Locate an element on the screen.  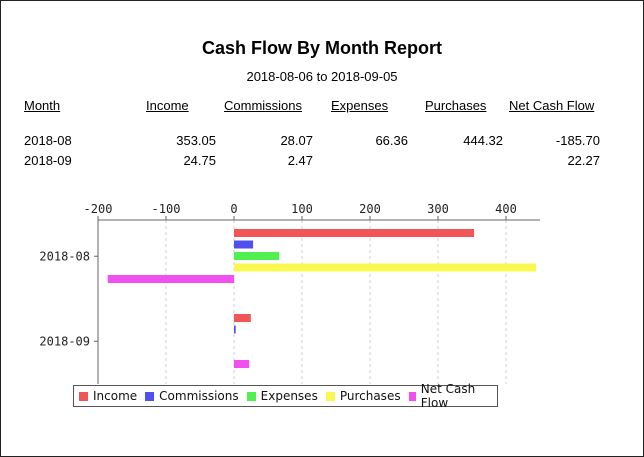
cell-net-cash-flow: -185.70 is located at coordinates (577, 140).